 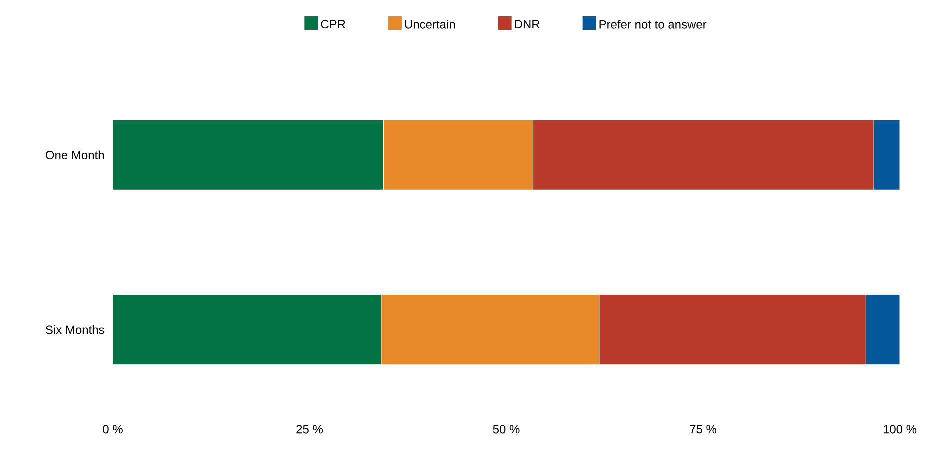 I want to click on x-tick-label: 25 %, so click(x=309, y=429).